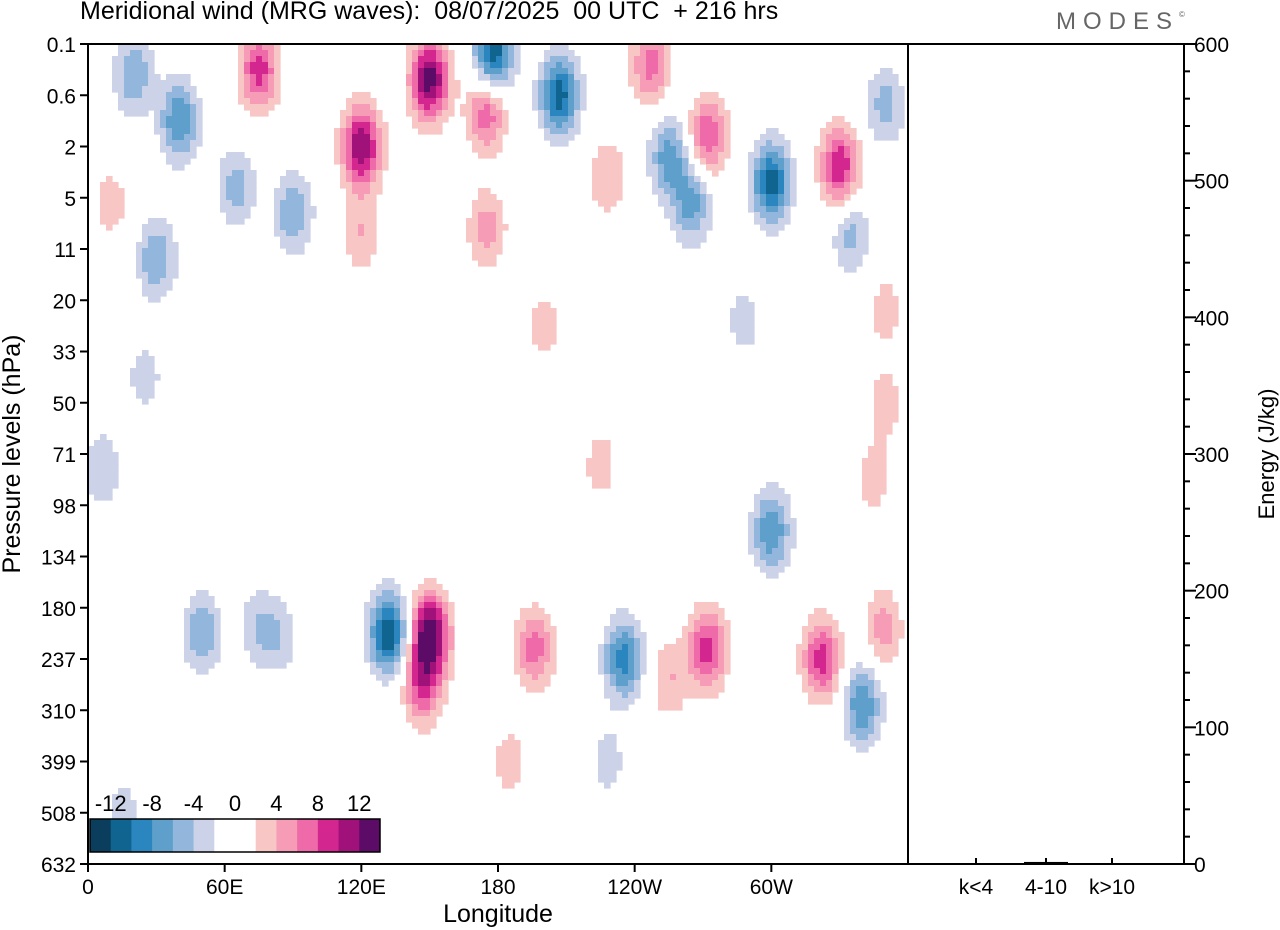  I want to click on y-tick-label: 310, so click(58, 711).